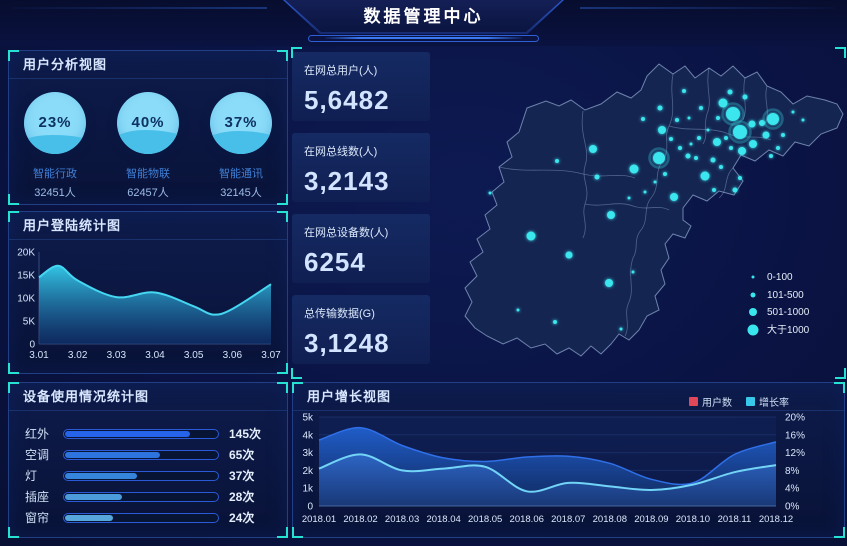 The height and width of the screenshot is (546, 847). What do you see at coordinates (361, 329) in the screenshot?
I see `stat-card: 总传输数据(G) 3,1248` at bounding box center [361, 329].